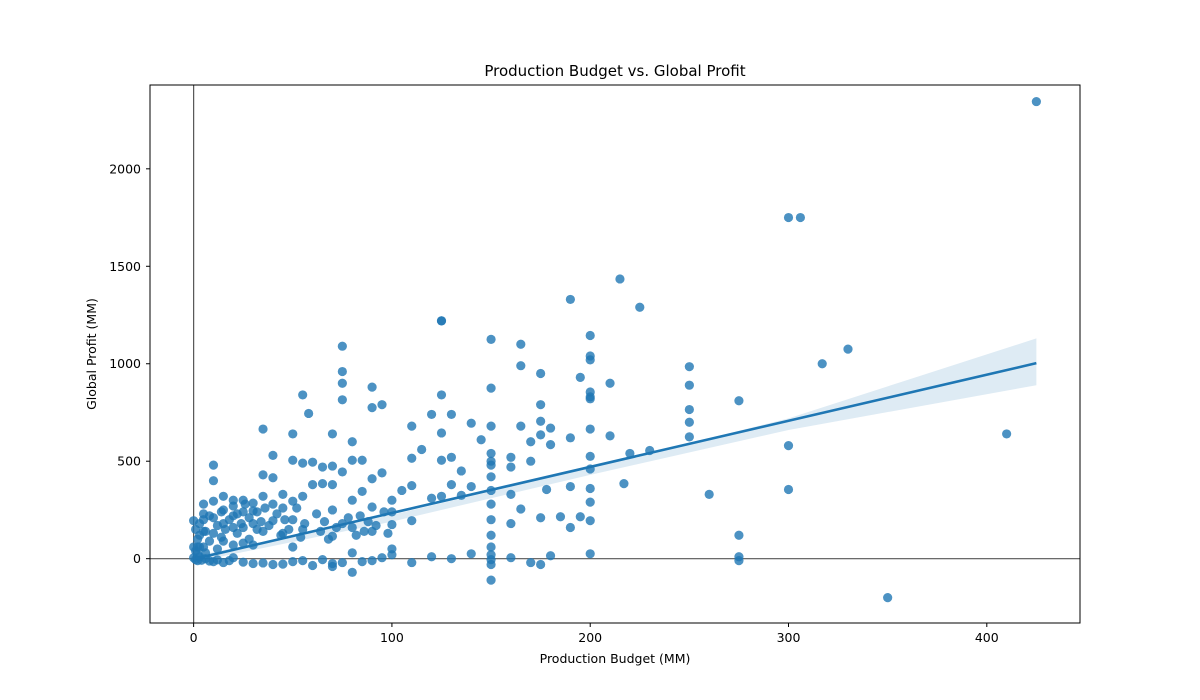 This screenshot has width=1200, height=700. I want to click on x-tick-label: 200, so click(590, 637).